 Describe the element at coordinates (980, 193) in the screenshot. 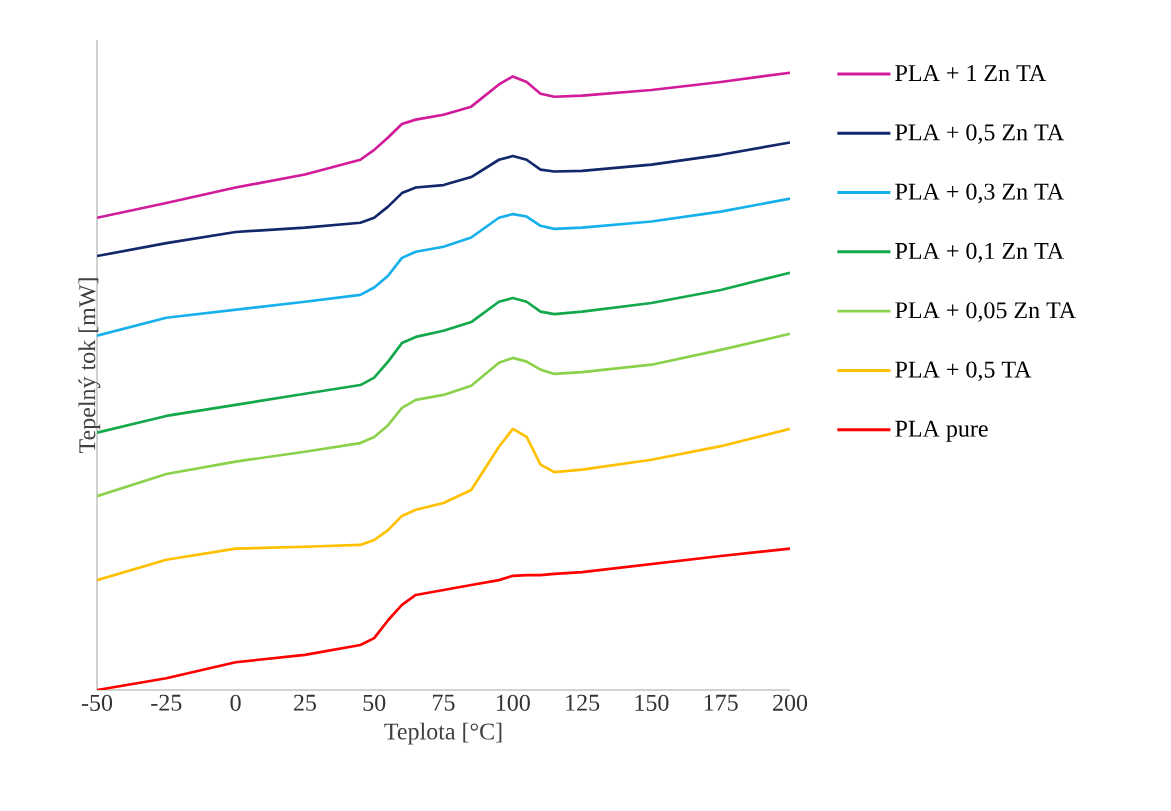

I see `legend-label: PLA + 0,3 Zn TA` at that location.